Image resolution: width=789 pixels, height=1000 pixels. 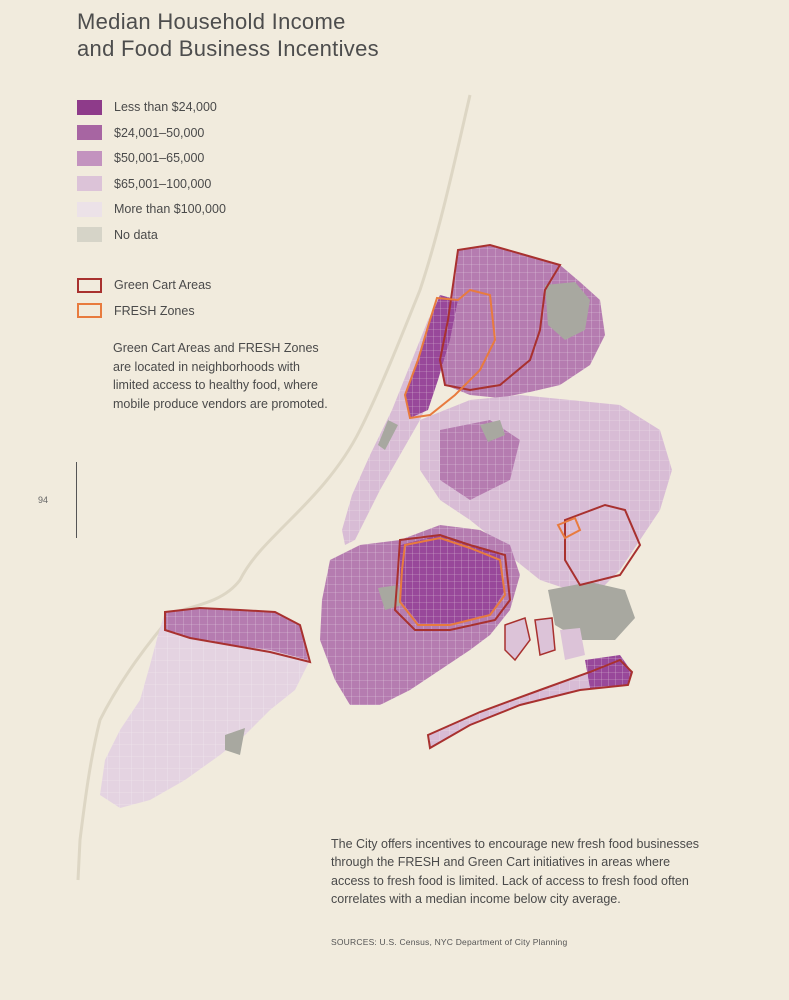 I want to click on legend-label: $65,001–100,000, so click(x=163, y=183).